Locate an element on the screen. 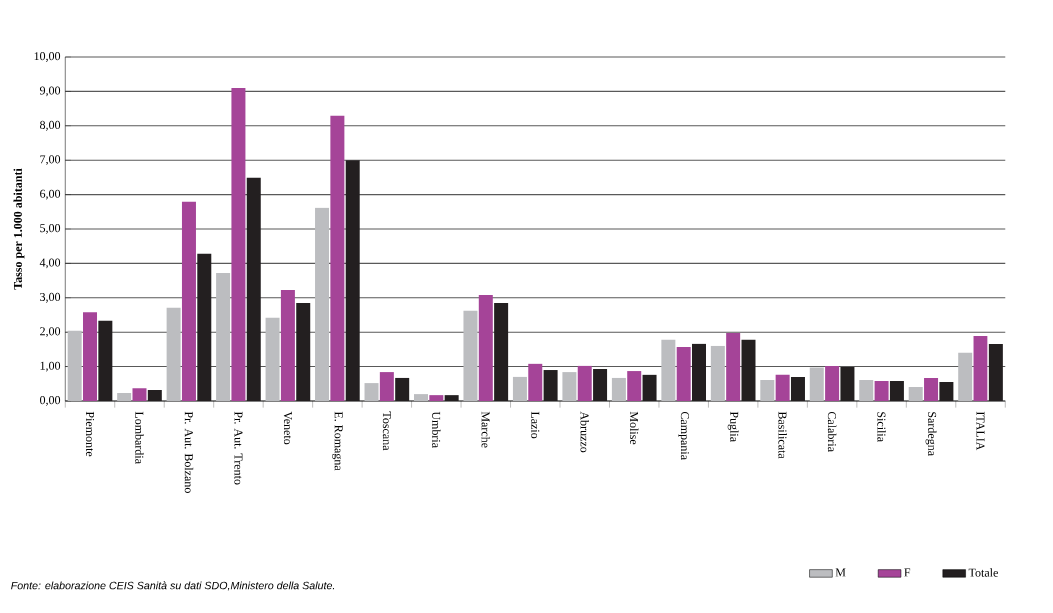 Image resolution: width=1053 pixels, height=613 pixels. x-tick-label: Campania is located at coordinates (683, 435).